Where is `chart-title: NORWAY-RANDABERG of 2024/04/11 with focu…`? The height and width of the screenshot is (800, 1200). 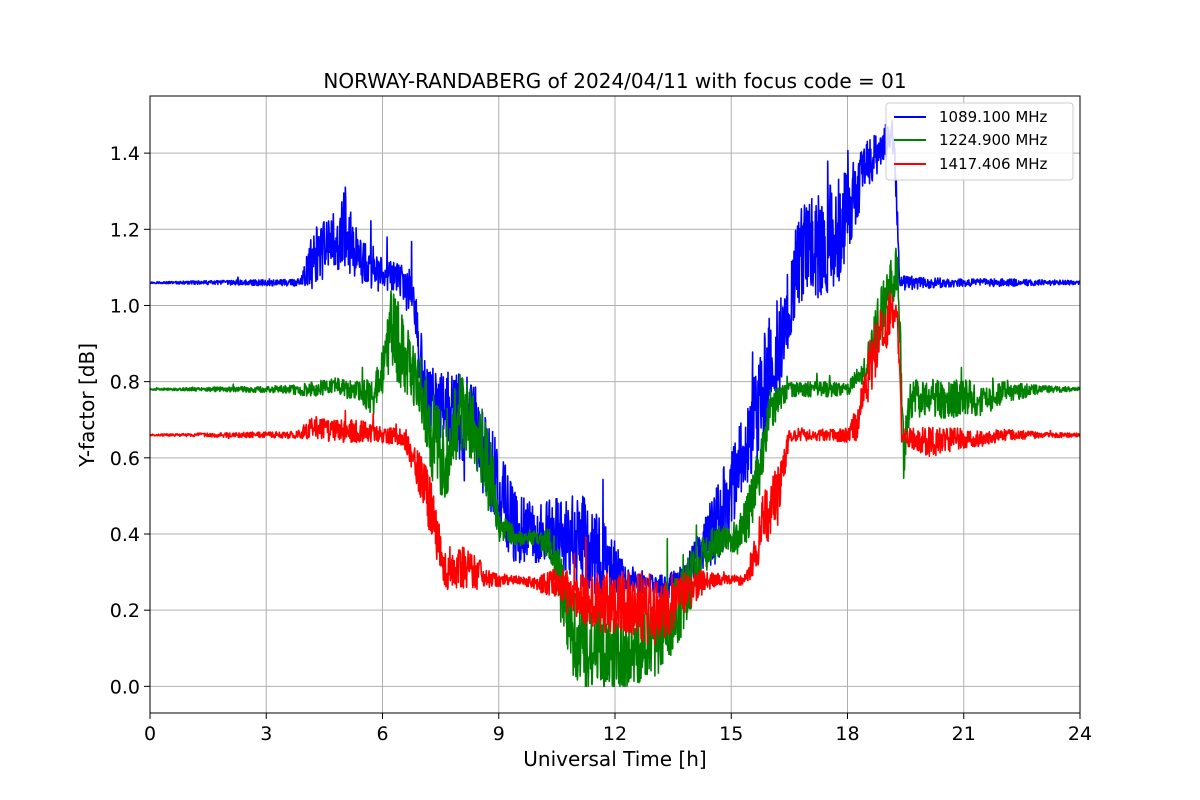
chart-title: NORWAY-RANDABERG of 2024/04/11 with focu… is located at coordinates (614, 81).